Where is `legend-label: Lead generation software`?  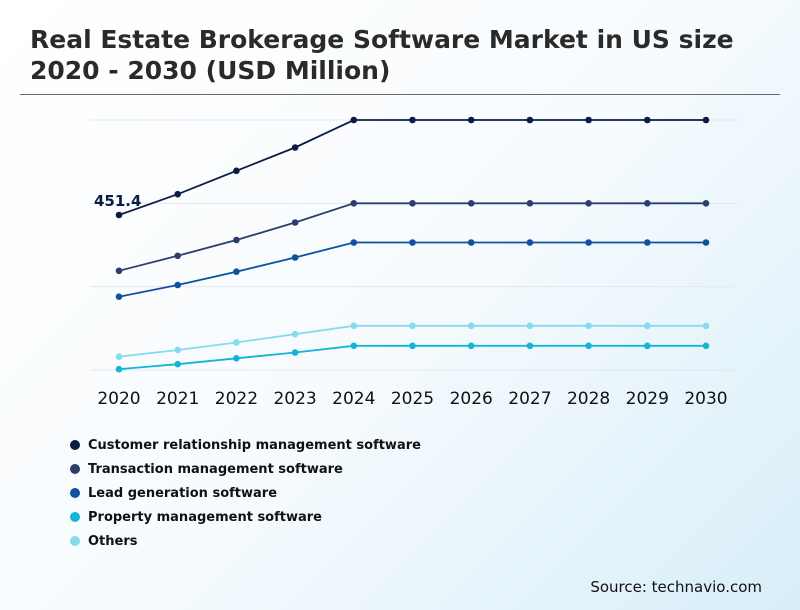
legend-label: Lead generation software is located at coordinates (183, 493).